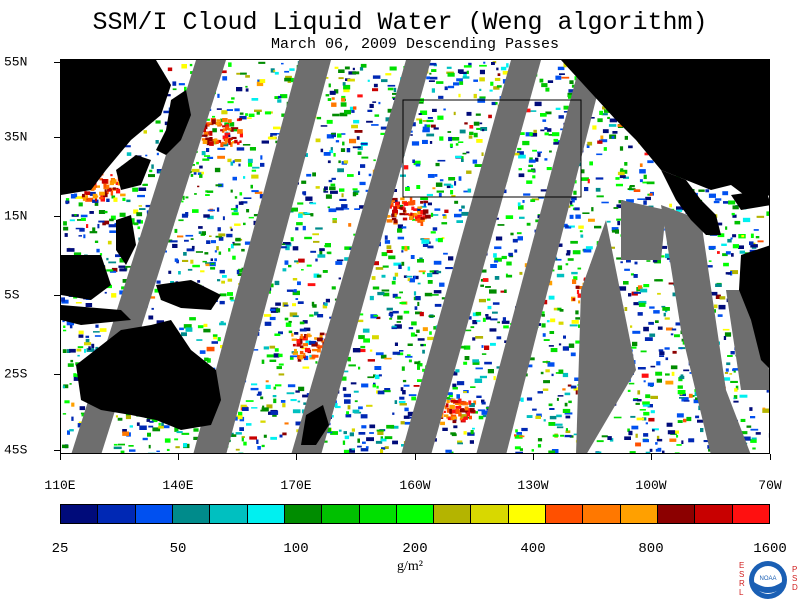  I want to click on latitude-label: 55N, so click(15, 62).